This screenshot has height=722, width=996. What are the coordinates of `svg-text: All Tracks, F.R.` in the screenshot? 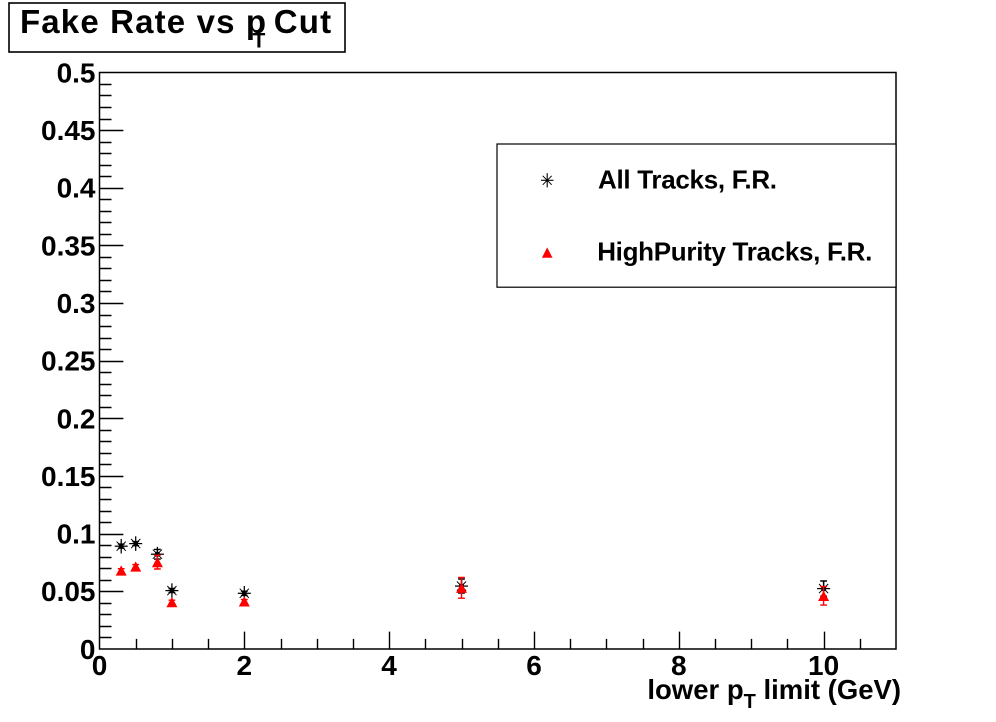 It's located at (687, 179).